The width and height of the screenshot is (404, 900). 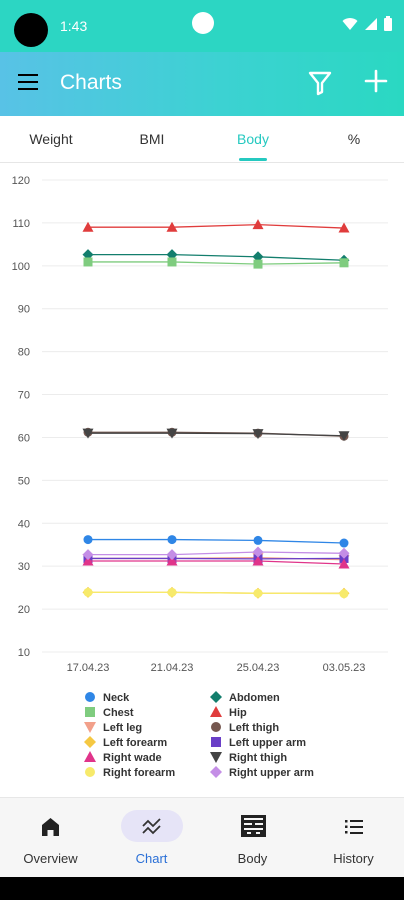 What do you see at coordinates (91, 82) in the screenshot?
I see `page-title: Charts` at bounding box center [91, 82].